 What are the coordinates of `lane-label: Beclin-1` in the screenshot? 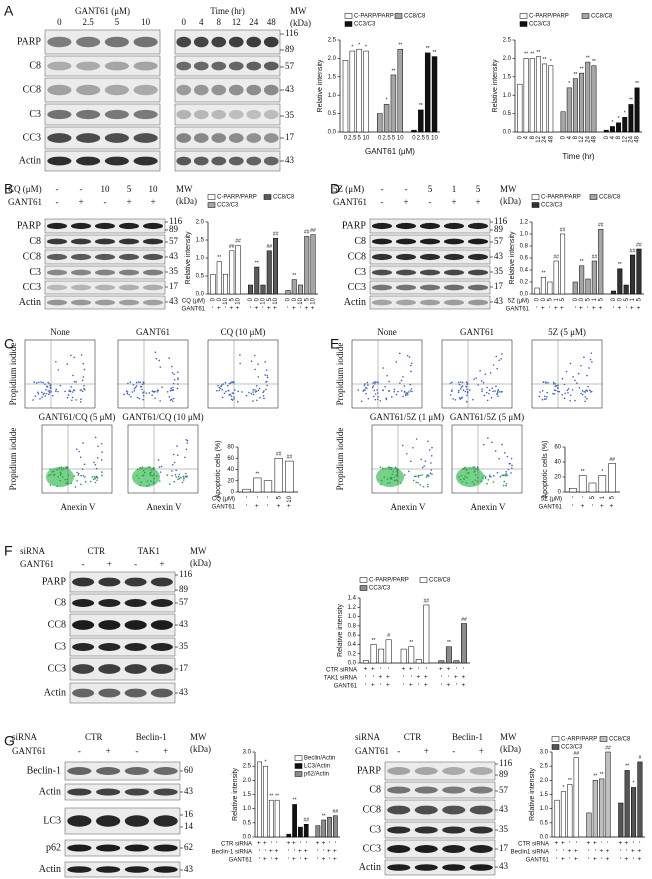 It's located at (467, 737).